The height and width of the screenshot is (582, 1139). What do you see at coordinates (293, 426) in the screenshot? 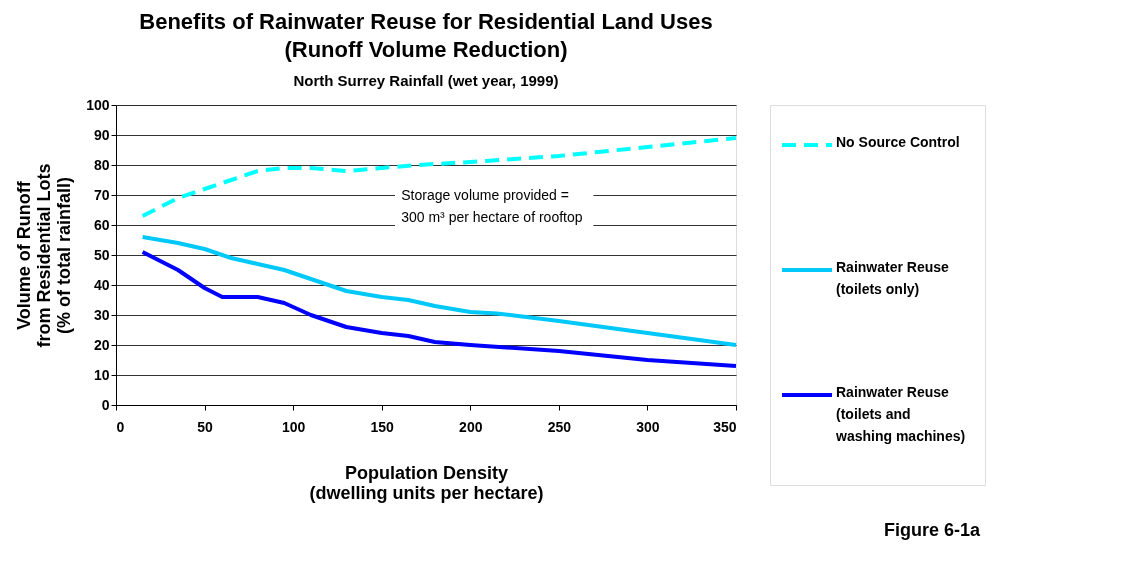
I see `x-tick-label: 100` at bounding box center [293, 426].